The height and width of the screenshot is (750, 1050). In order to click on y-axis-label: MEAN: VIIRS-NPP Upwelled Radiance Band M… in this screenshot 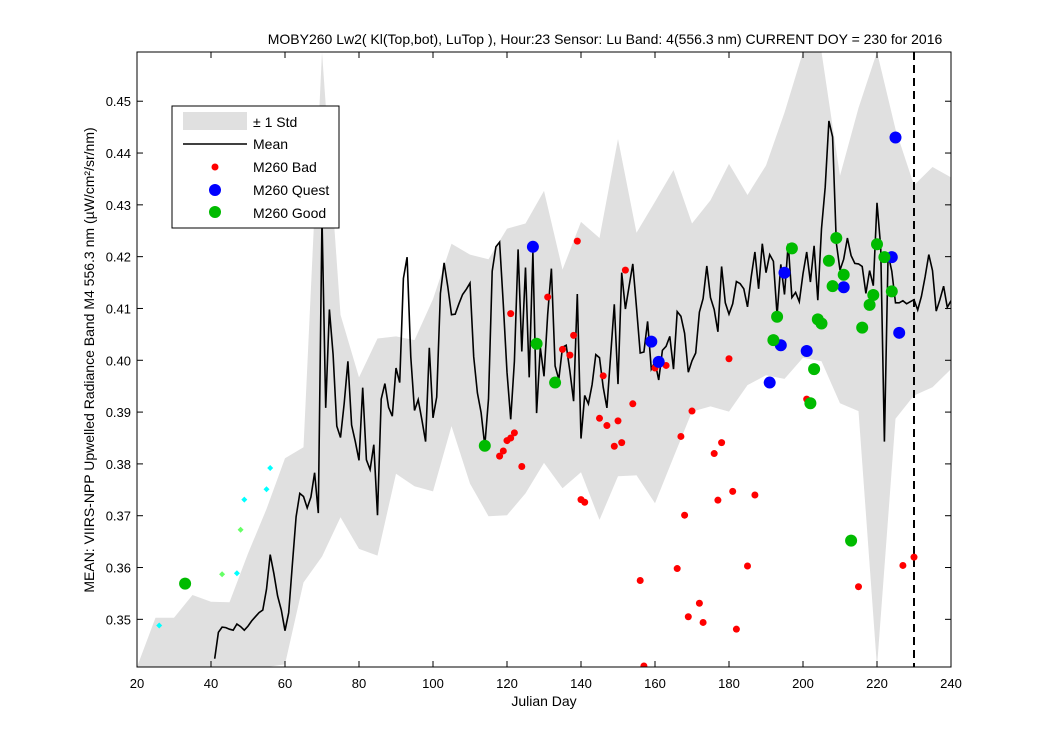, I will do `click(89, 359)`.